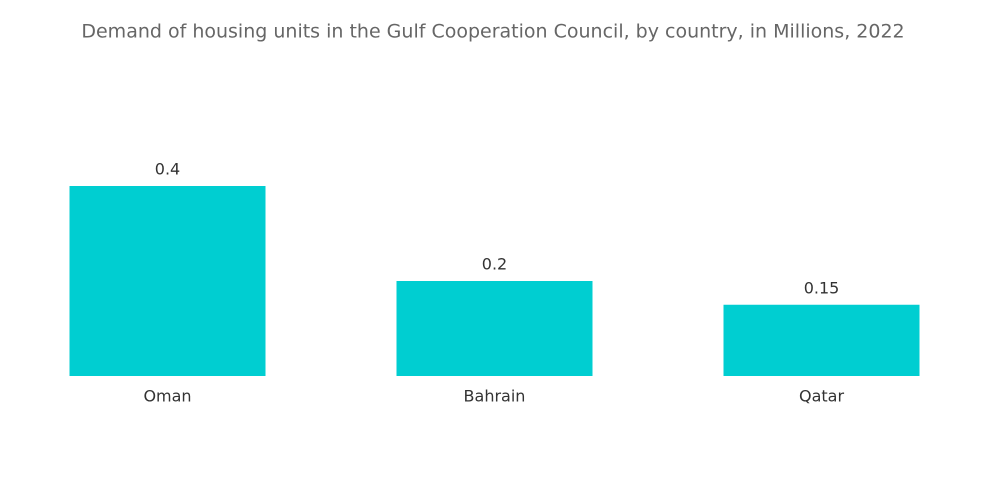 This screenshot has height=504, width=1000. What do you see at coordinates (821, 396) in the screenshot?
I see `x-tick-label: Qatar` at bounding box center [821, 396].